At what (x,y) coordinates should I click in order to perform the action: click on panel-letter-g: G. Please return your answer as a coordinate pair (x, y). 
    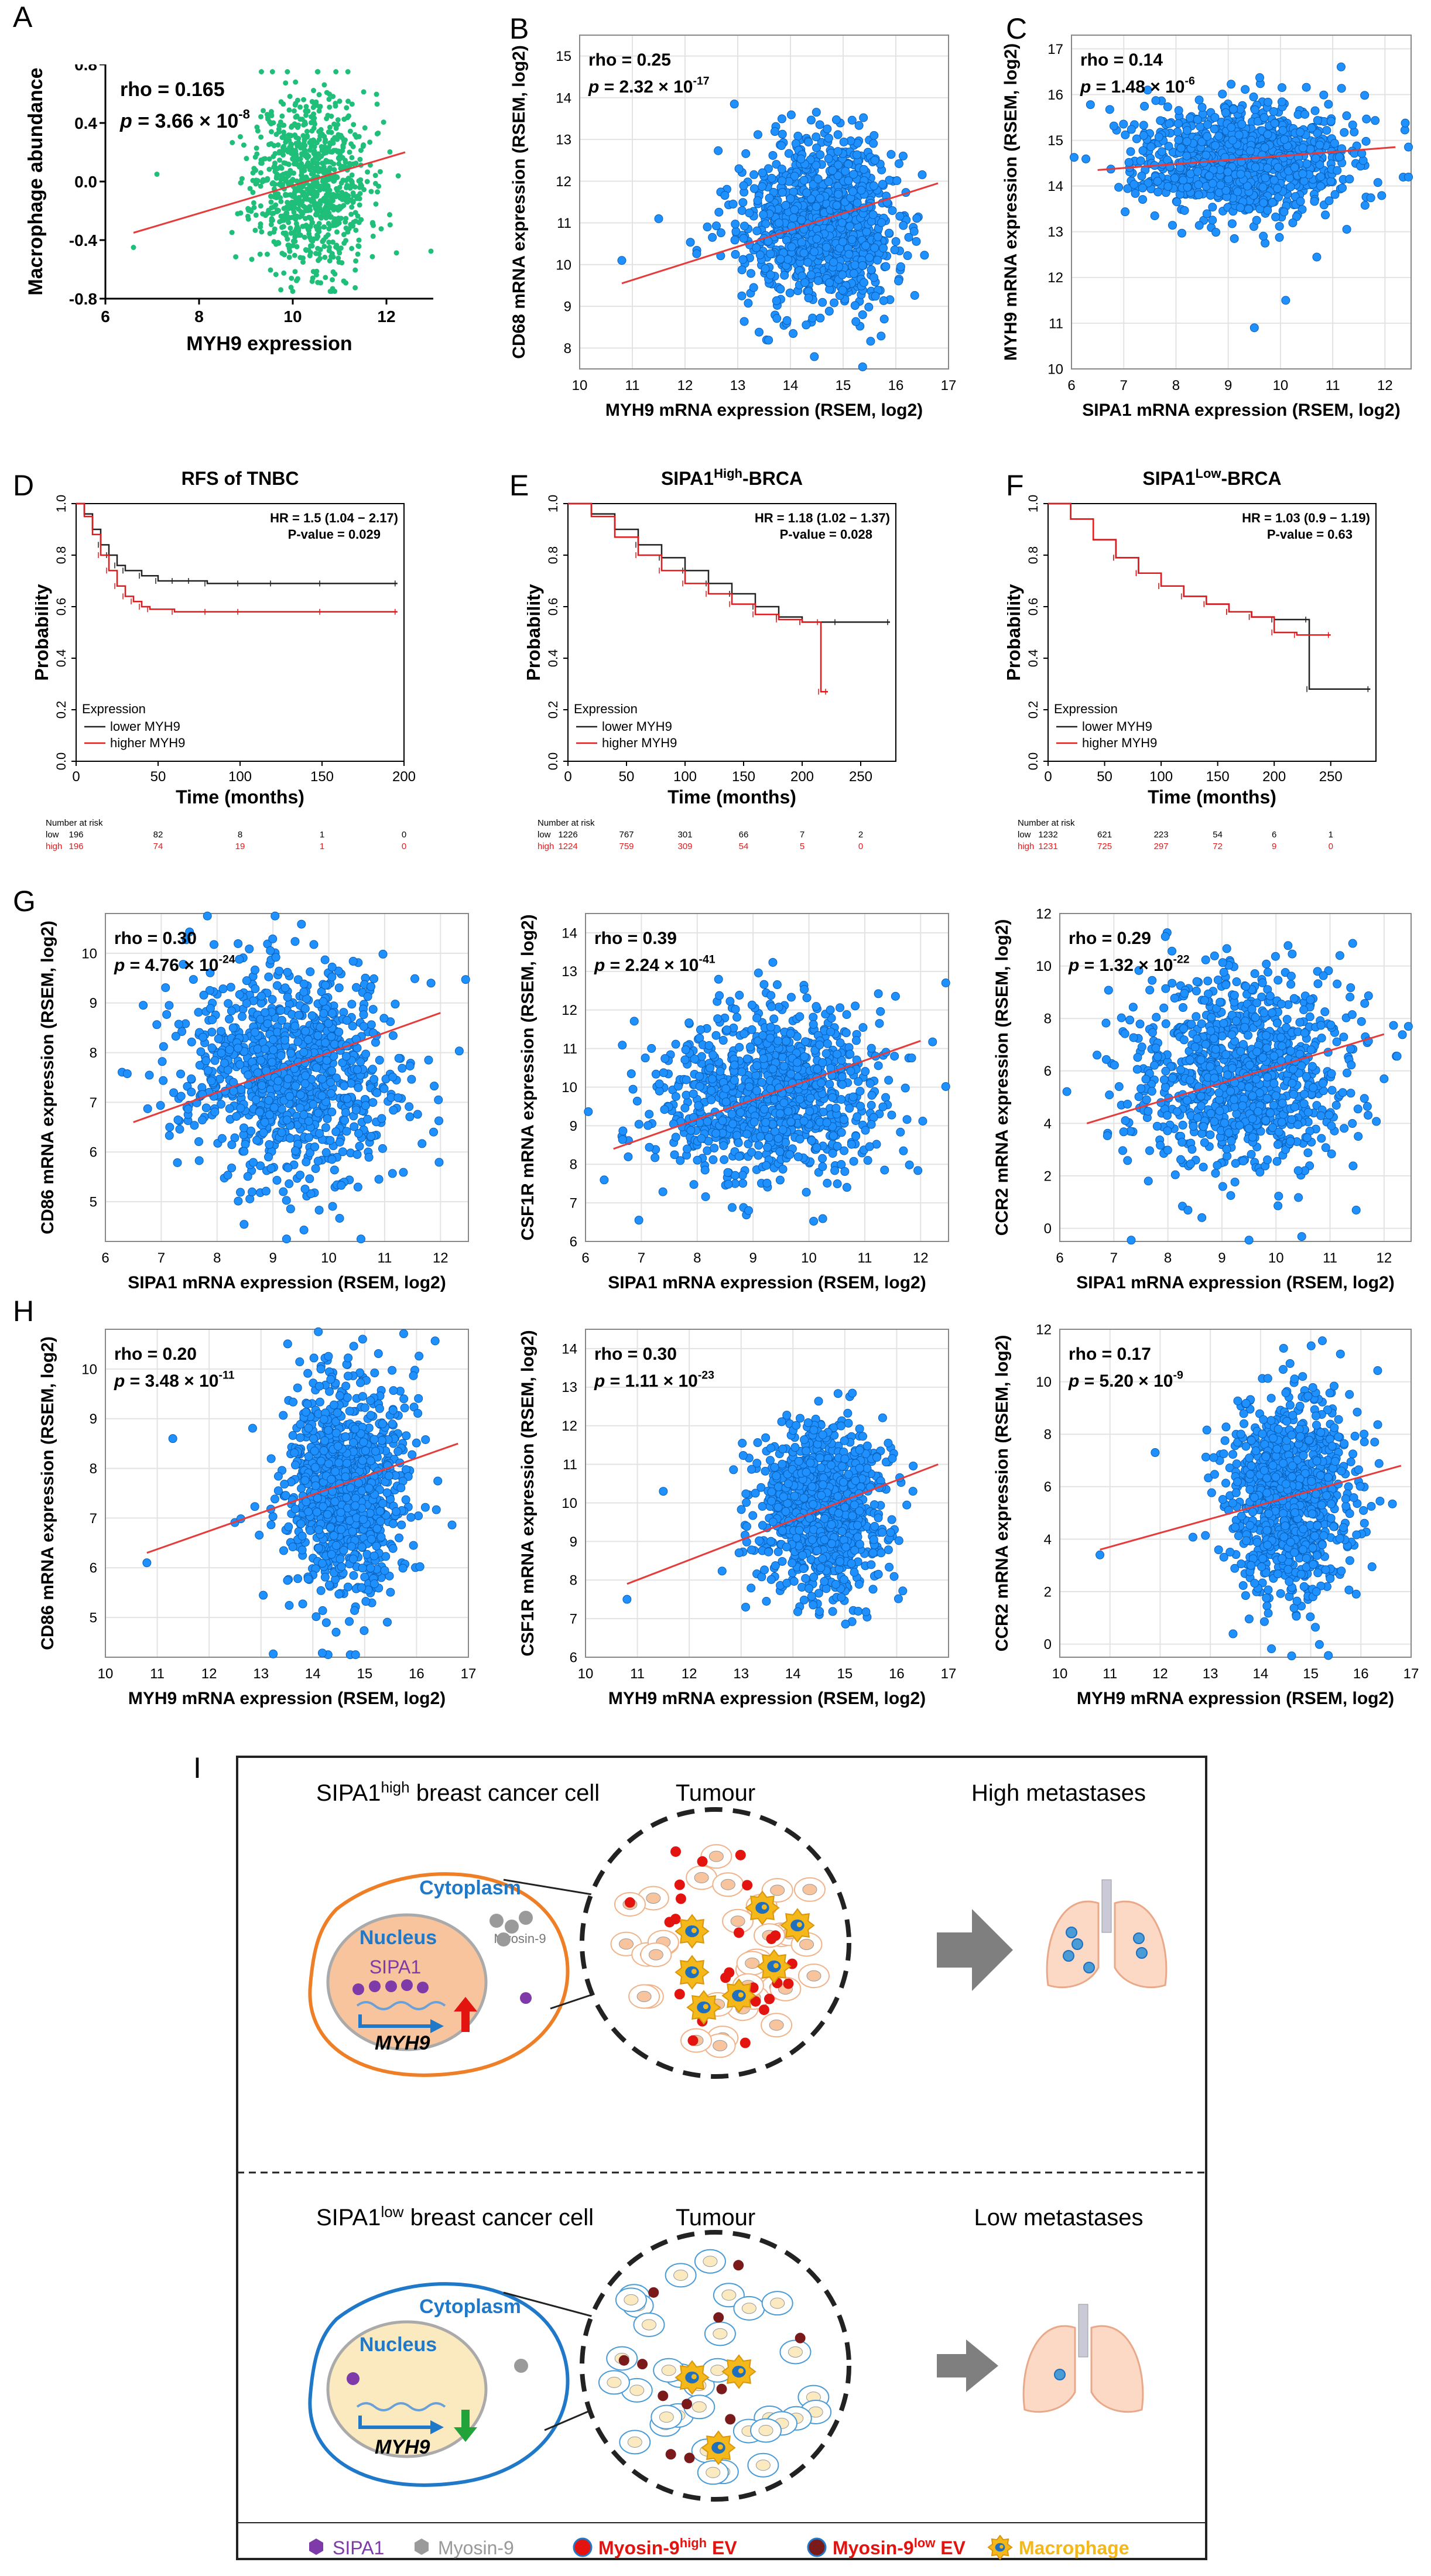
    Looking at the image, I should click on (25, 901).